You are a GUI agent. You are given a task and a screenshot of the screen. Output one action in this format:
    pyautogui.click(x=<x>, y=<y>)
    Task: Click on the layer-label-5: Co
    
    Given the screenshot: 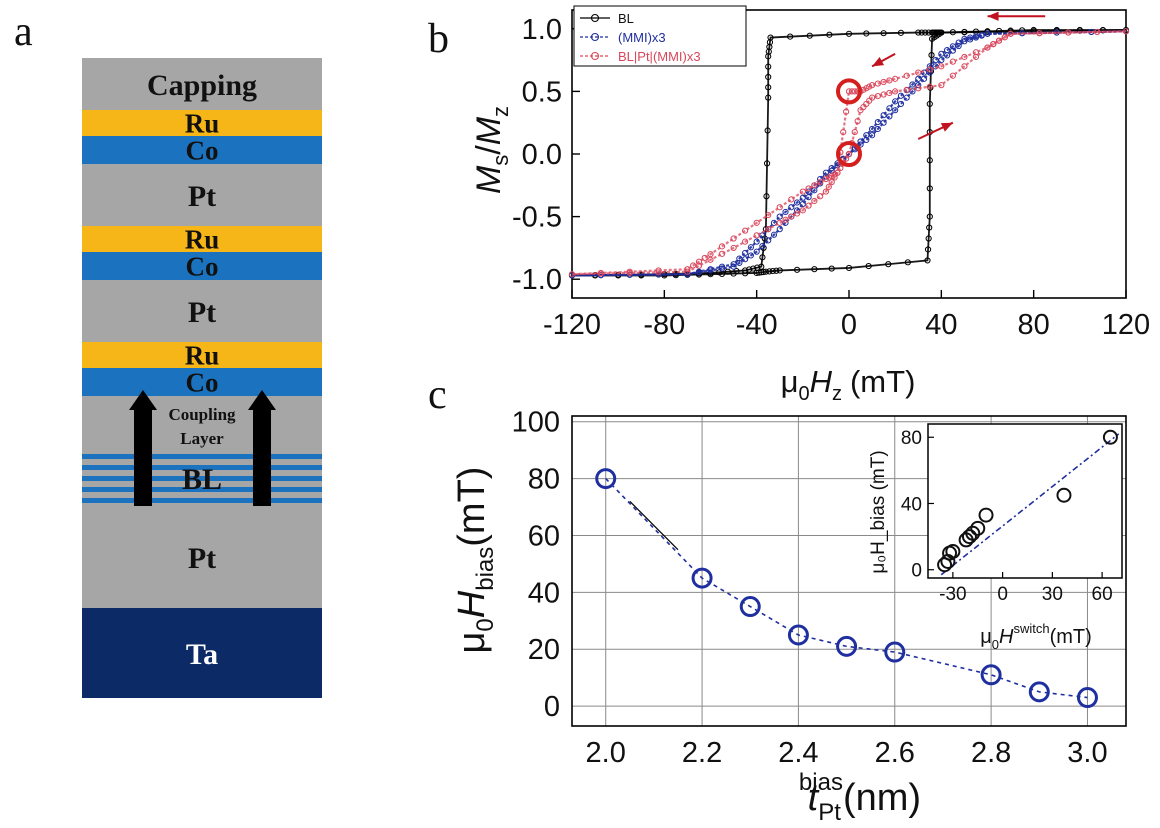 What is the action you would take?
    pyautogui.click(x=202, y=267)
    